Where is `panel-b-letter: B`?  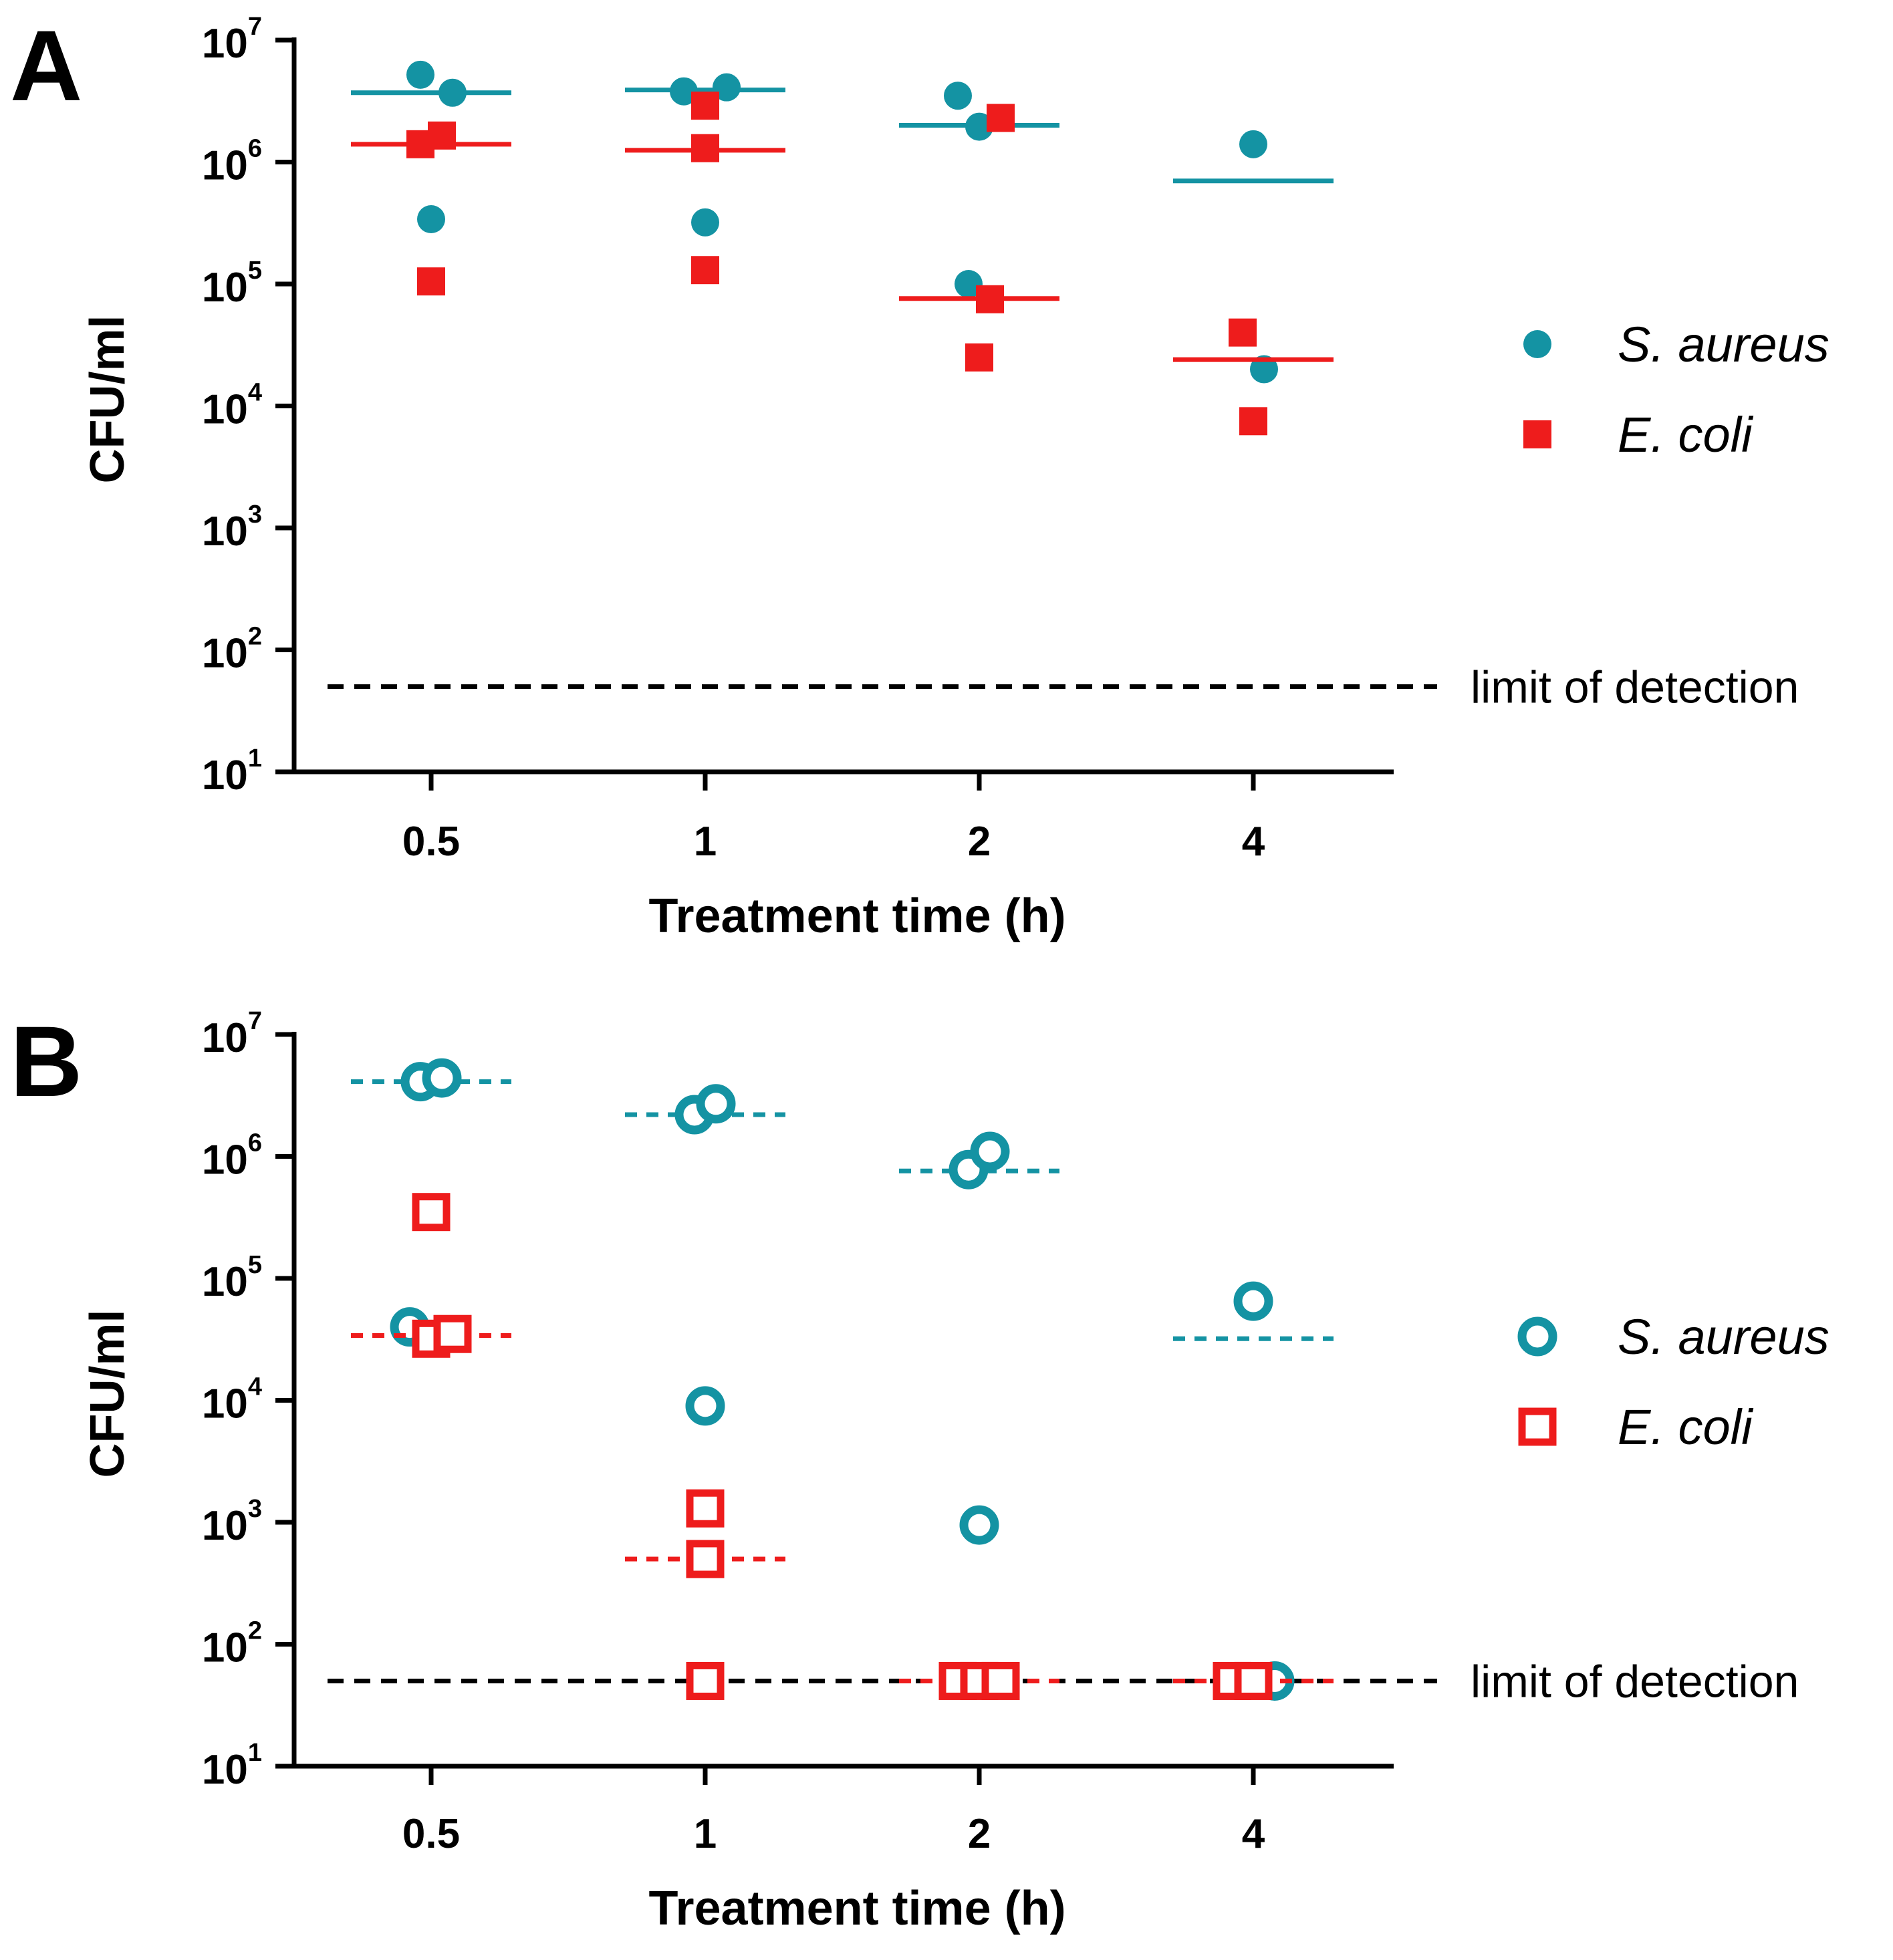
panel-b-letter: B is located at coordinates (46, 1061).